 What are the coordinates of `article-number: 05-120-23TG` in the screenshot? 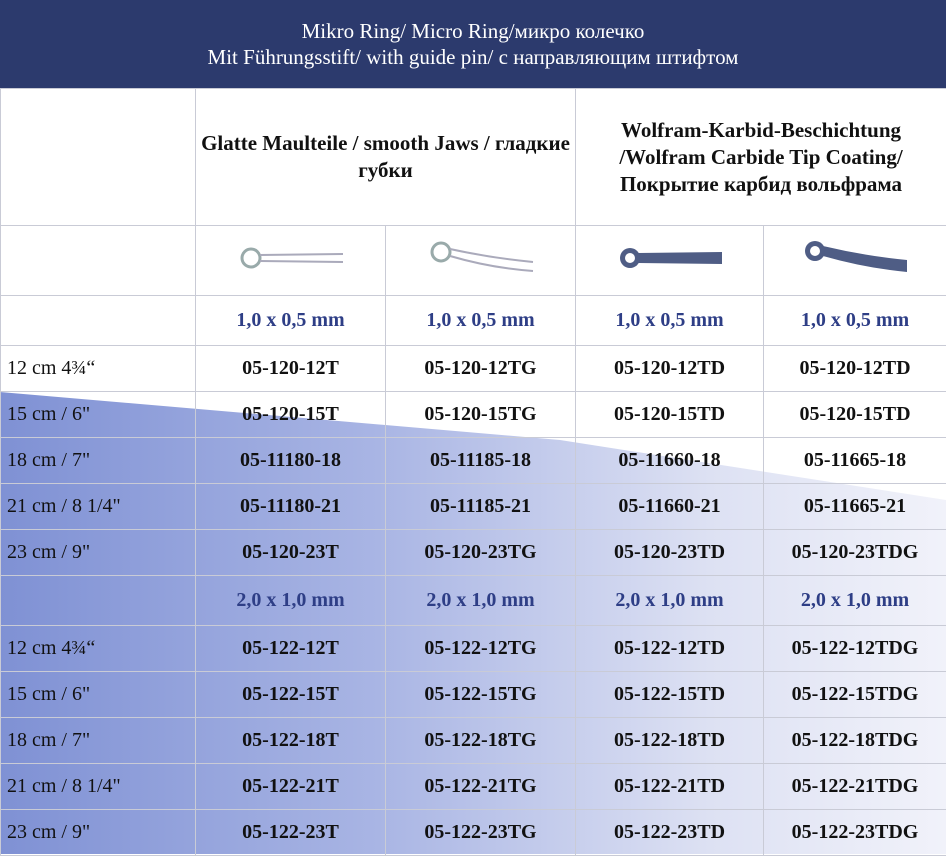 It's located at (481, 553).